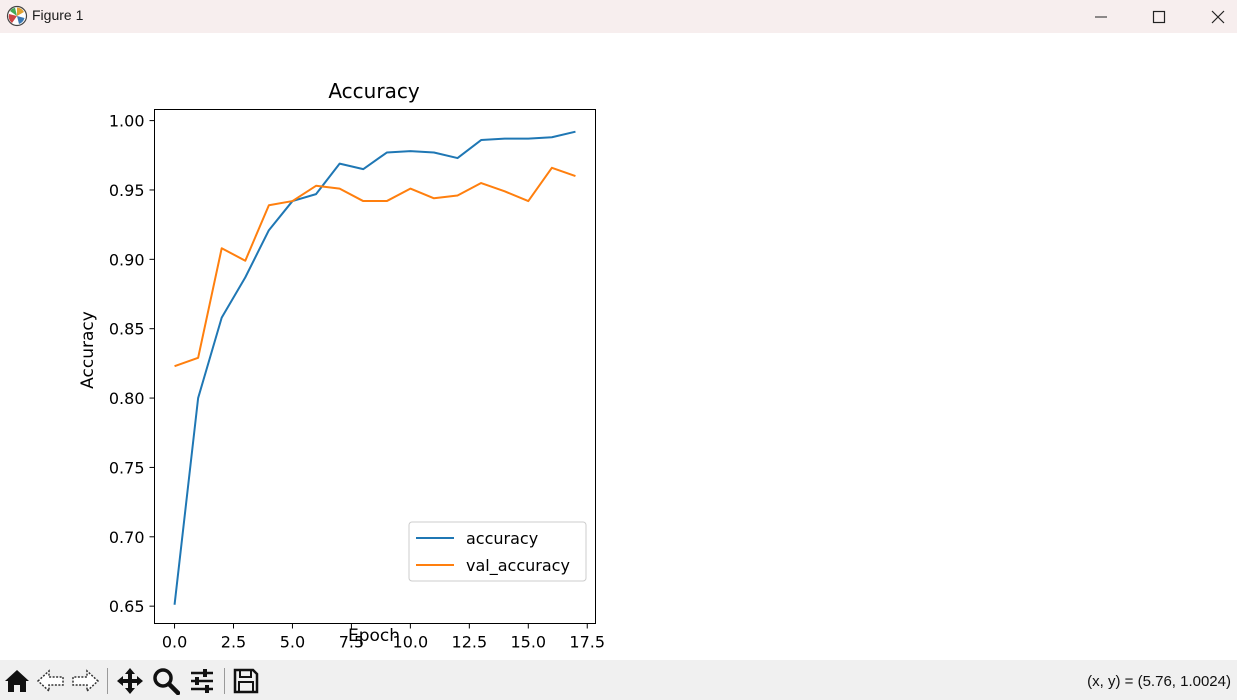 The height and width of the screenshot is (700, 1237). What do you see at coordinates (618, 680) in the screenshot?
I see `navigation-toolbar: (x, y) = (5.76, 1.0024)` at bounding box center [618, 680].